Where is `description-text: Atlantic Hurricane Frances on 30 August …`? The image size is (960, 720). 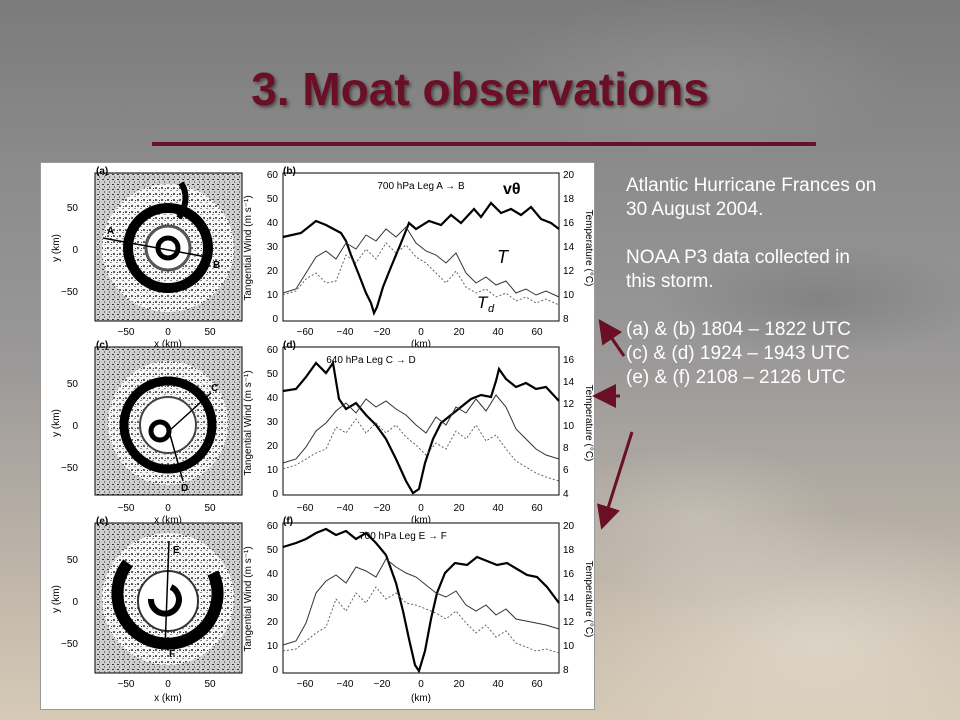 description-text: Atlantic Hurricane Frances on 30 August … is located at coordinates (791, 282).